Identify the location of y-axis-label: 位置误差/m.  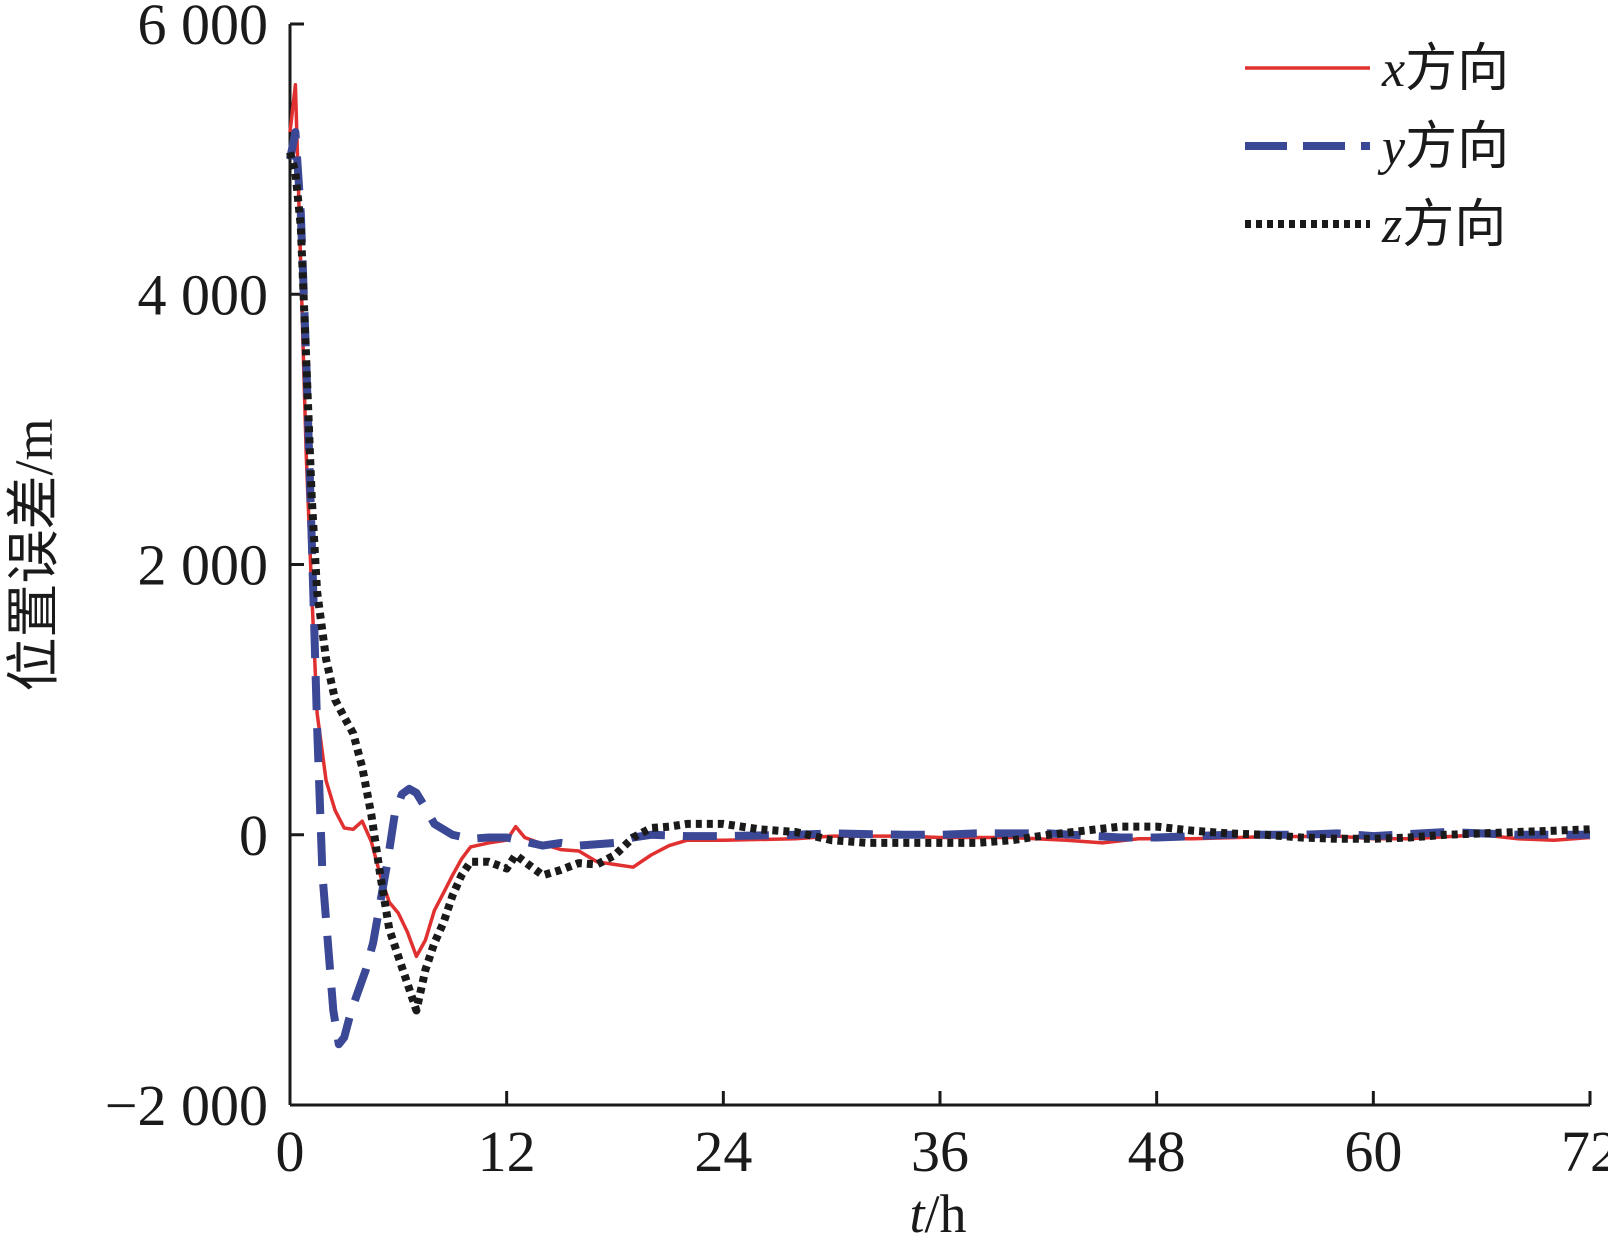
(34, 554).